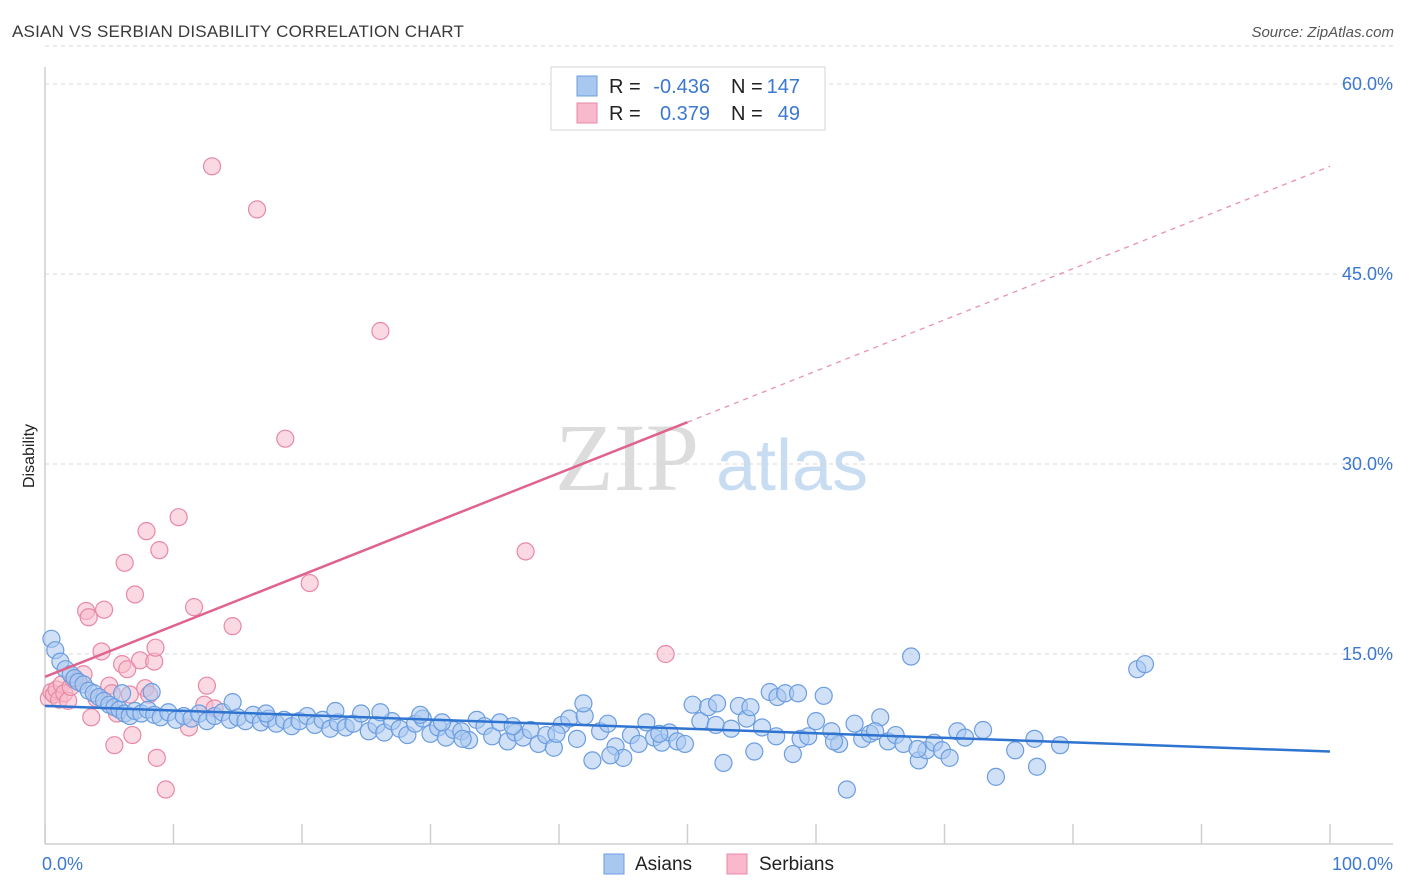  I want to click on bottom-legend: Asians Serbians, so click(718, 864).